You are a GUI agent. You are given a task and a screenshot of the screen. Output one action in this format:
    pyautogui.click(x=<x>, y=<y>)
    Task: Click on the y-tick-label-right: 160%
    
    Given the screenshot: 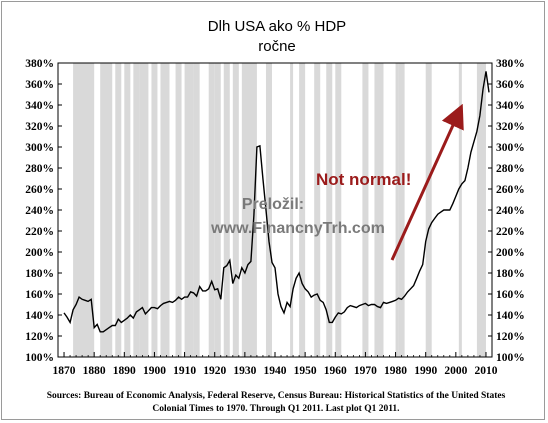 What is the action you would take?
    pyautogui.click(x=510, y=295)
    